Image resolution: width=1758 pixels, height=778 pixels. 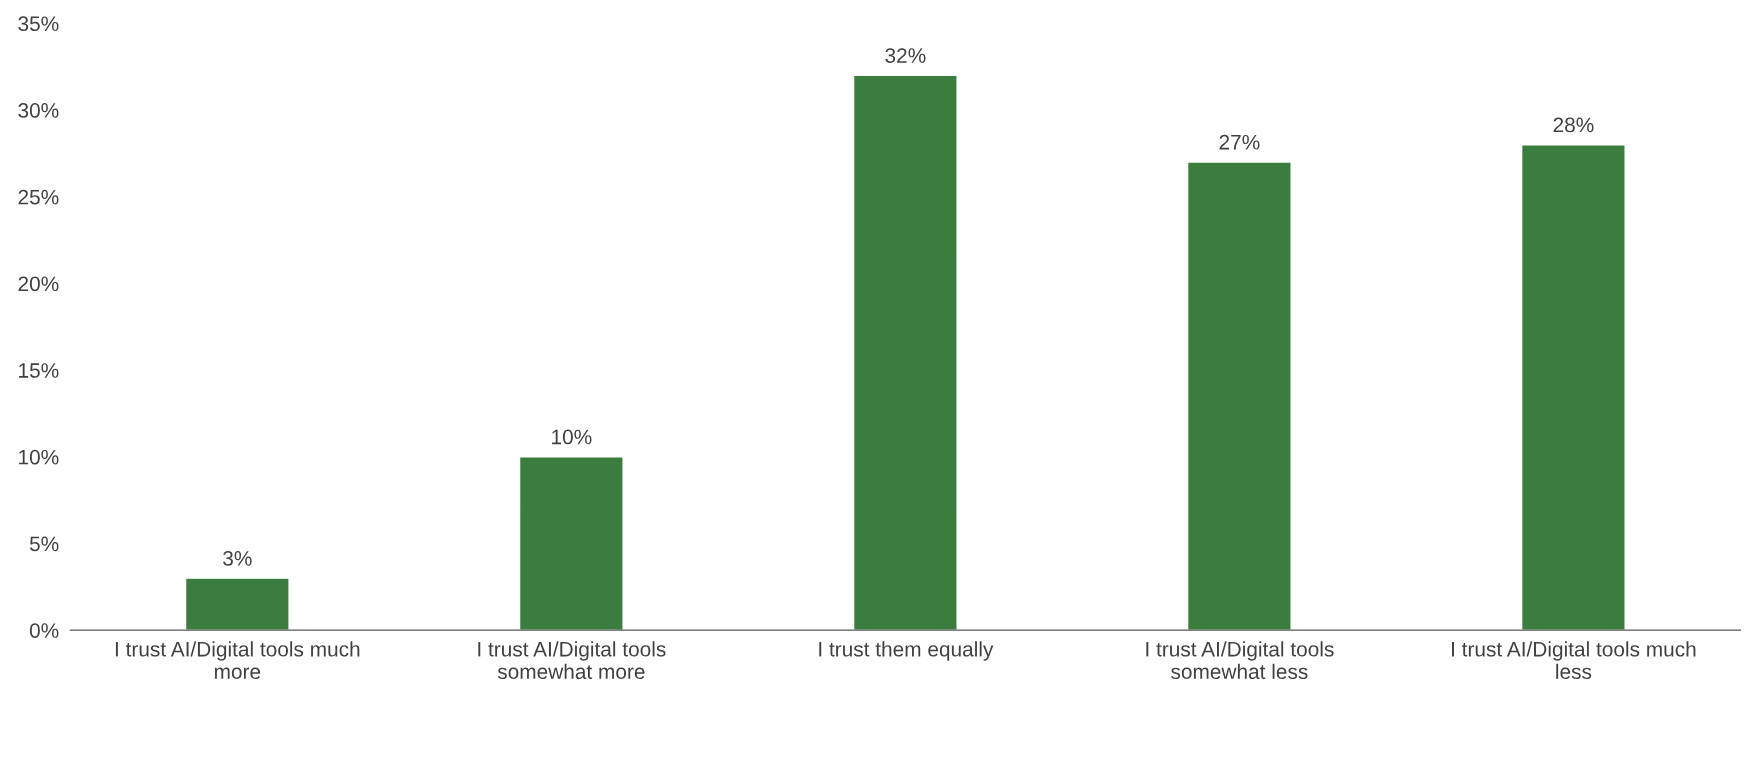 What do you see at coordinates (44, 544) in the screenshot?
I see `y-tick-label: 5%` at bounding box center [44, 544].